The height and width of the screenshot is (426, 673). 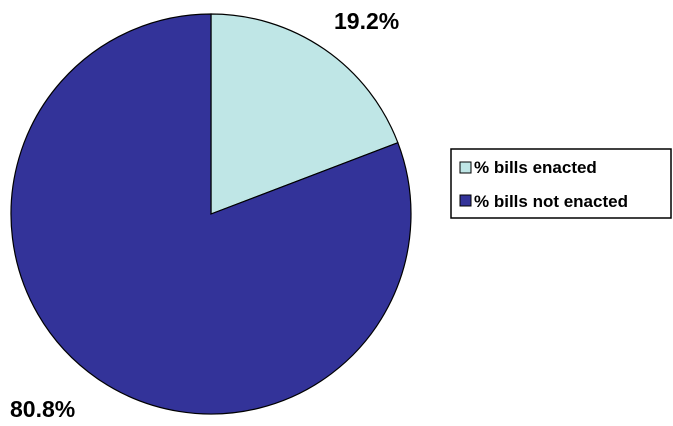 What do you see at coordinates (304, 114) in the screenshot?
I see `pie-slice-enacted` at bounding box center [304, 114].